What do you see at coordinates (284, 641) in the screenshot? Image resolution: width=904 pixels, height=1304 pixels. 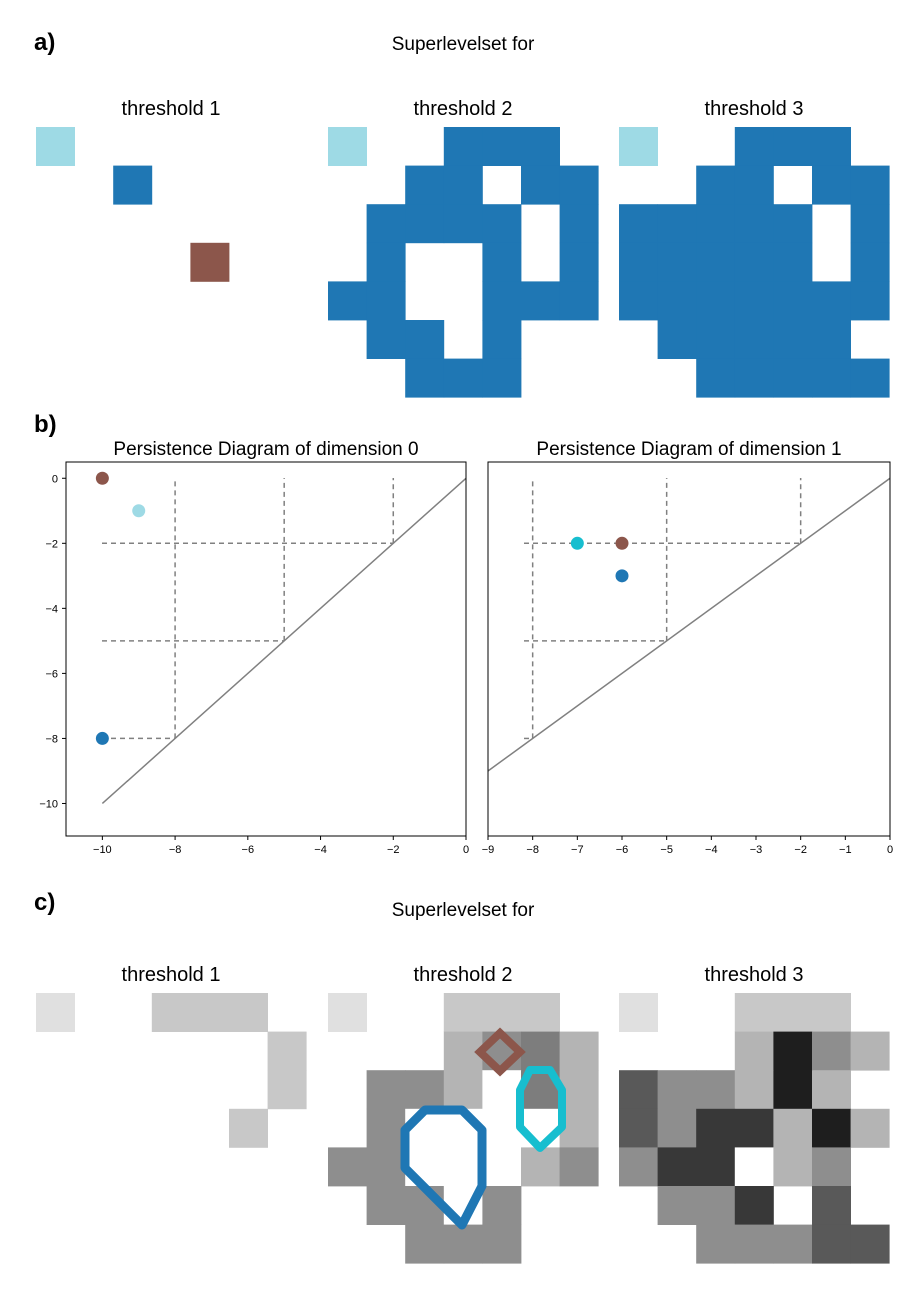 I see `diagonal-line` at bounding box center [284, 641].